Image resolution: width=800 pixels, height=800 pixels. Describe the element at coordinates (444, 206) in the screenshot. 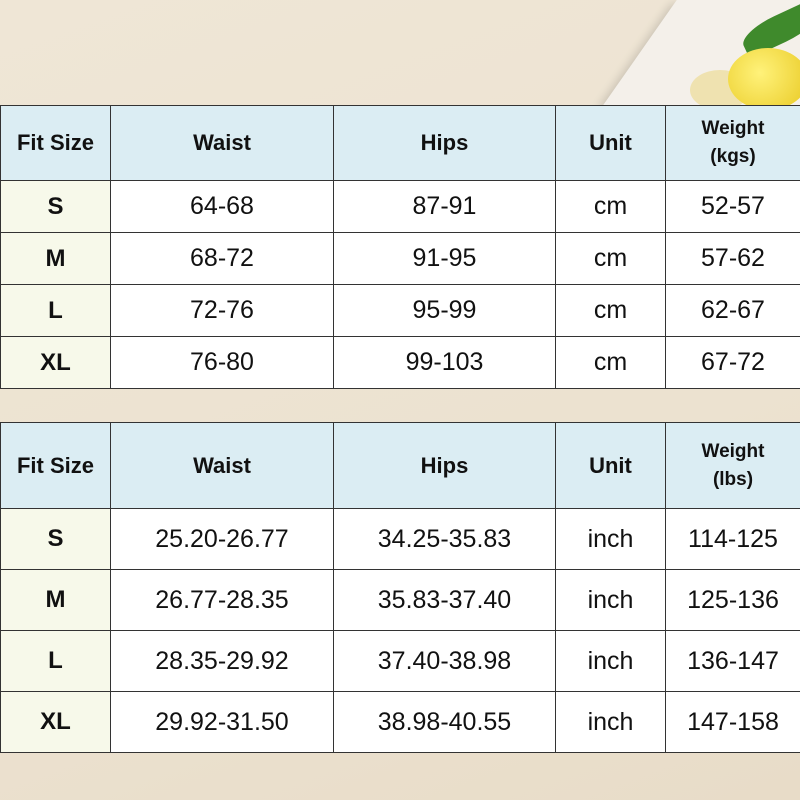

I see `cell-hips: 87-91` at that location.